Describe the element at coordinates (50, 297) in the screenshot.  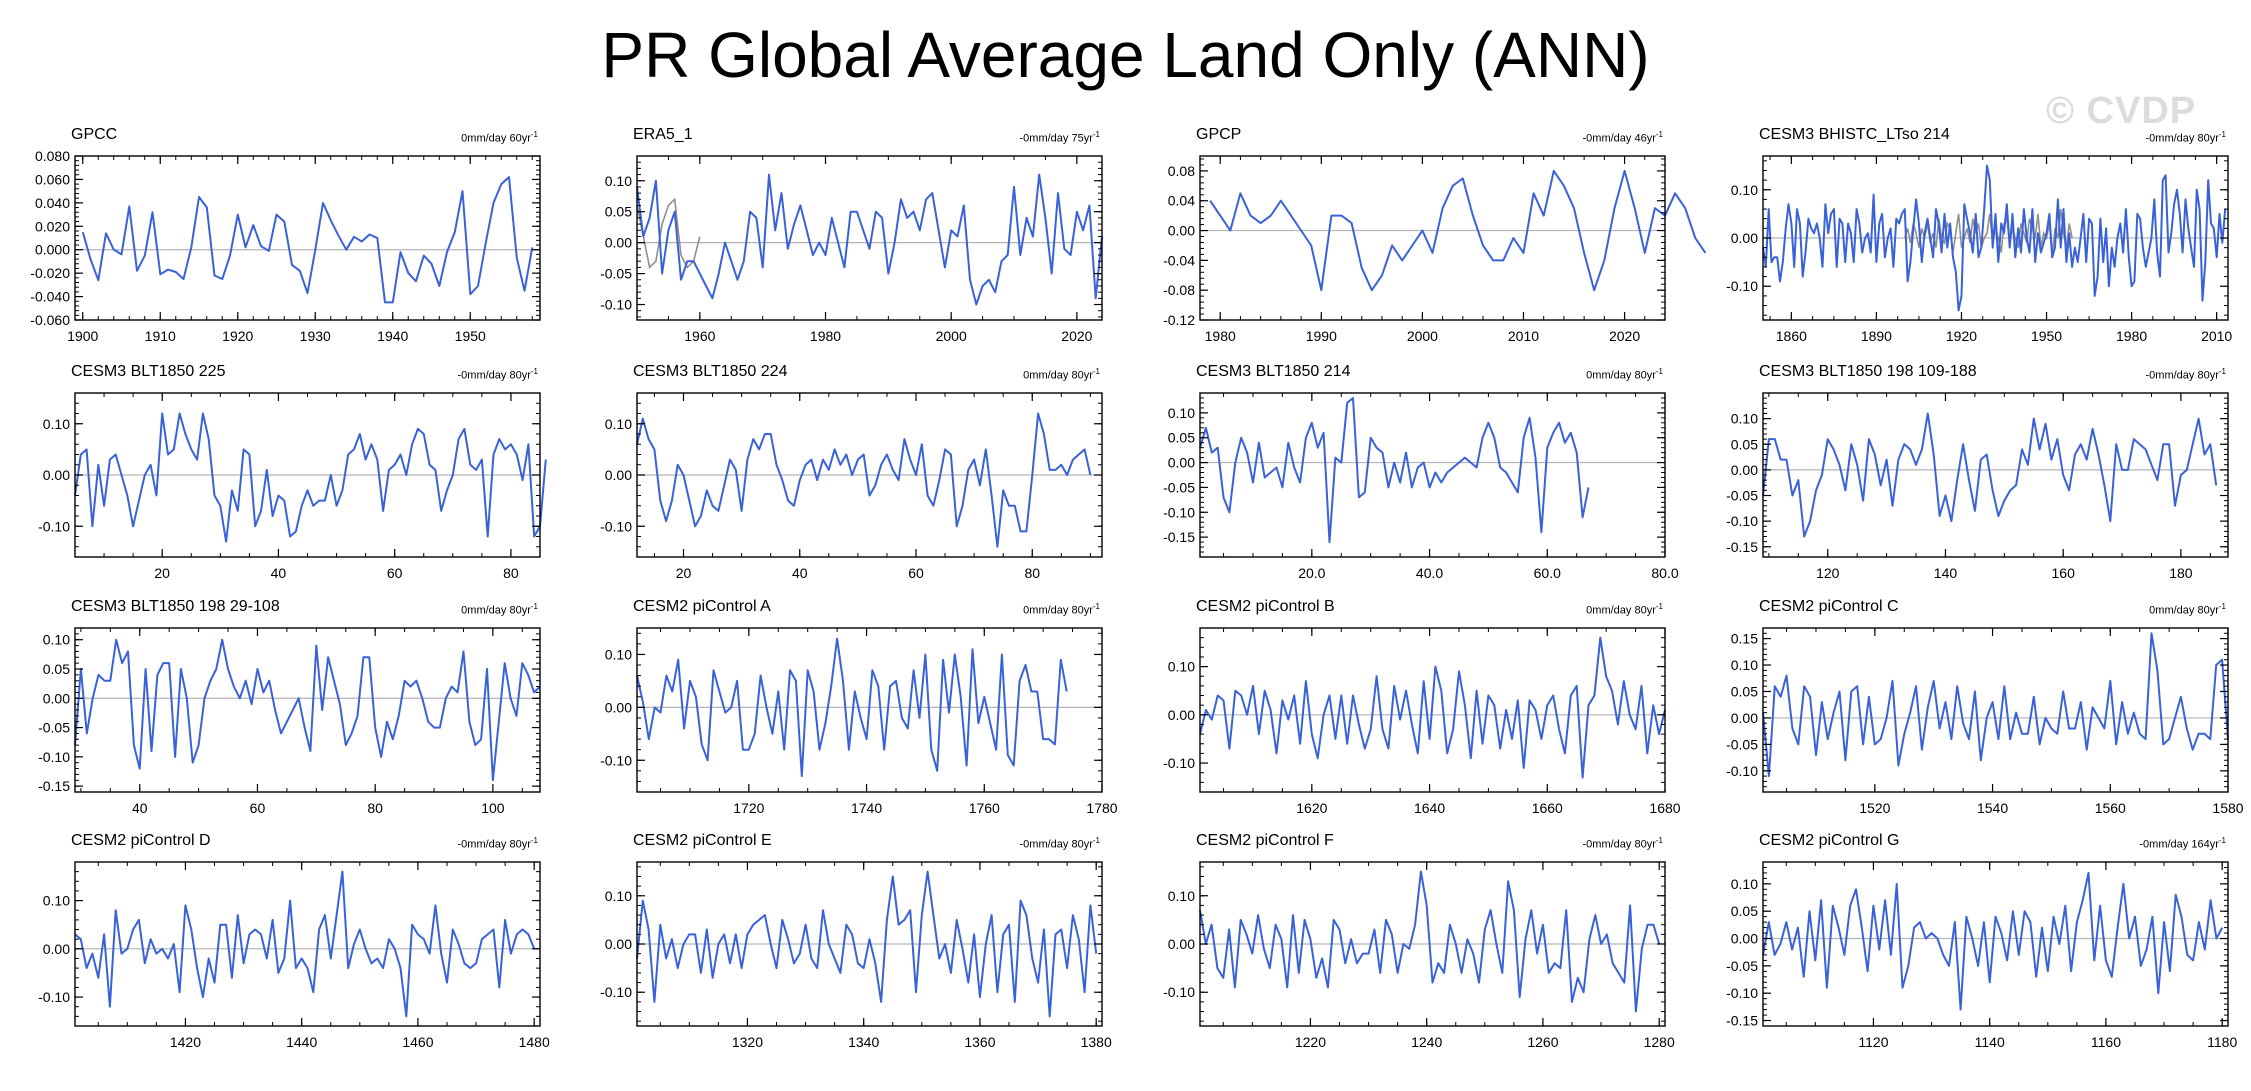
I see `y-tick-label: -0.040` at that location.